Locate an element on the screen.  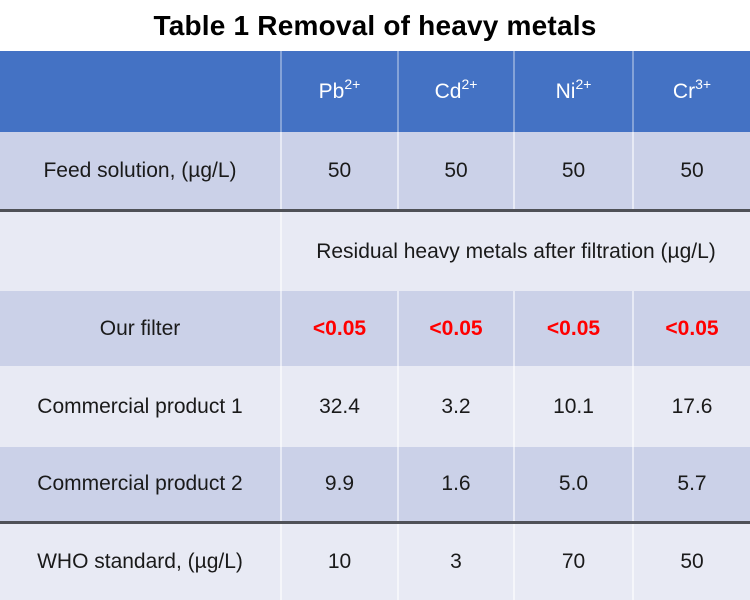
column-header-cd: Cd2+ is located at coordinates (455, 91).